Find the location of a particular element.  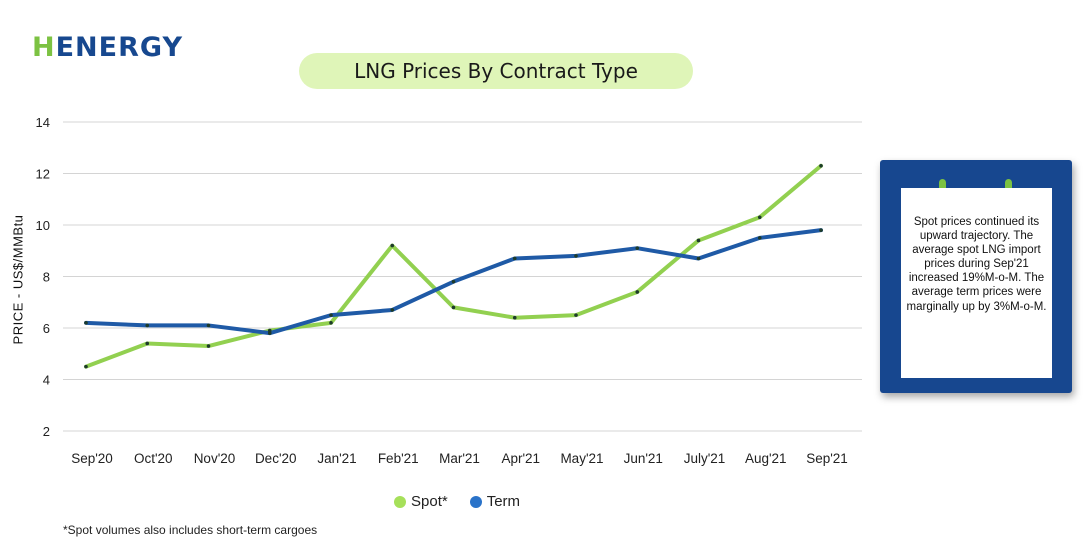

x-tick-label: Jan'21 is located at coordinates (336, 458).